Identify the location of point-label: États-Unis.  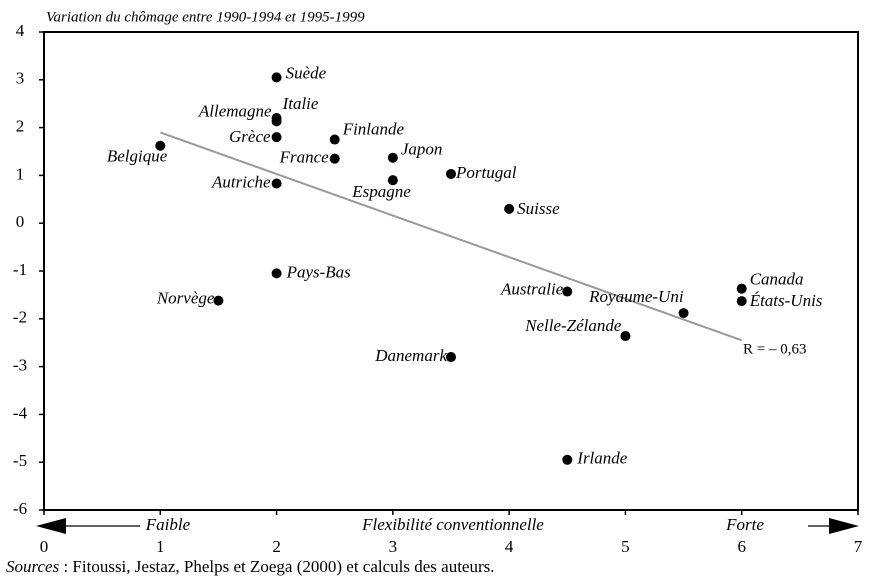
(786, 300).